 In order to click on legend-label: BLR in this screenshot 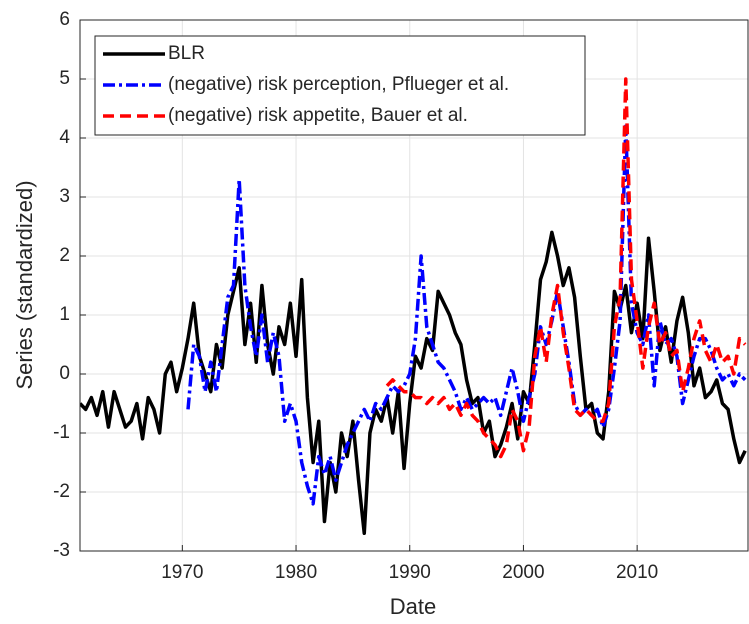, I will do `click(186, 53)`.